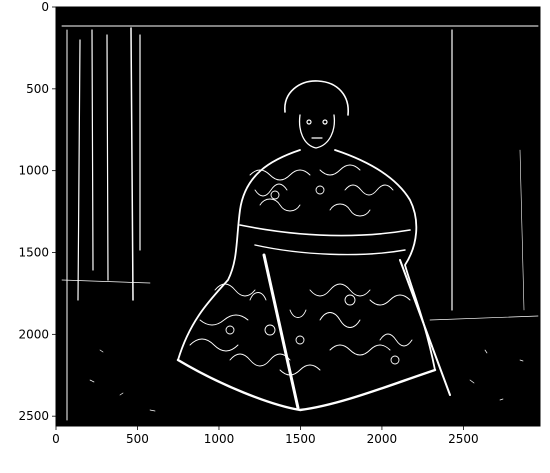 The height and width of the screenshot is (473, 550). I want to click on y-tick-label: 1500, so click(33, 253).